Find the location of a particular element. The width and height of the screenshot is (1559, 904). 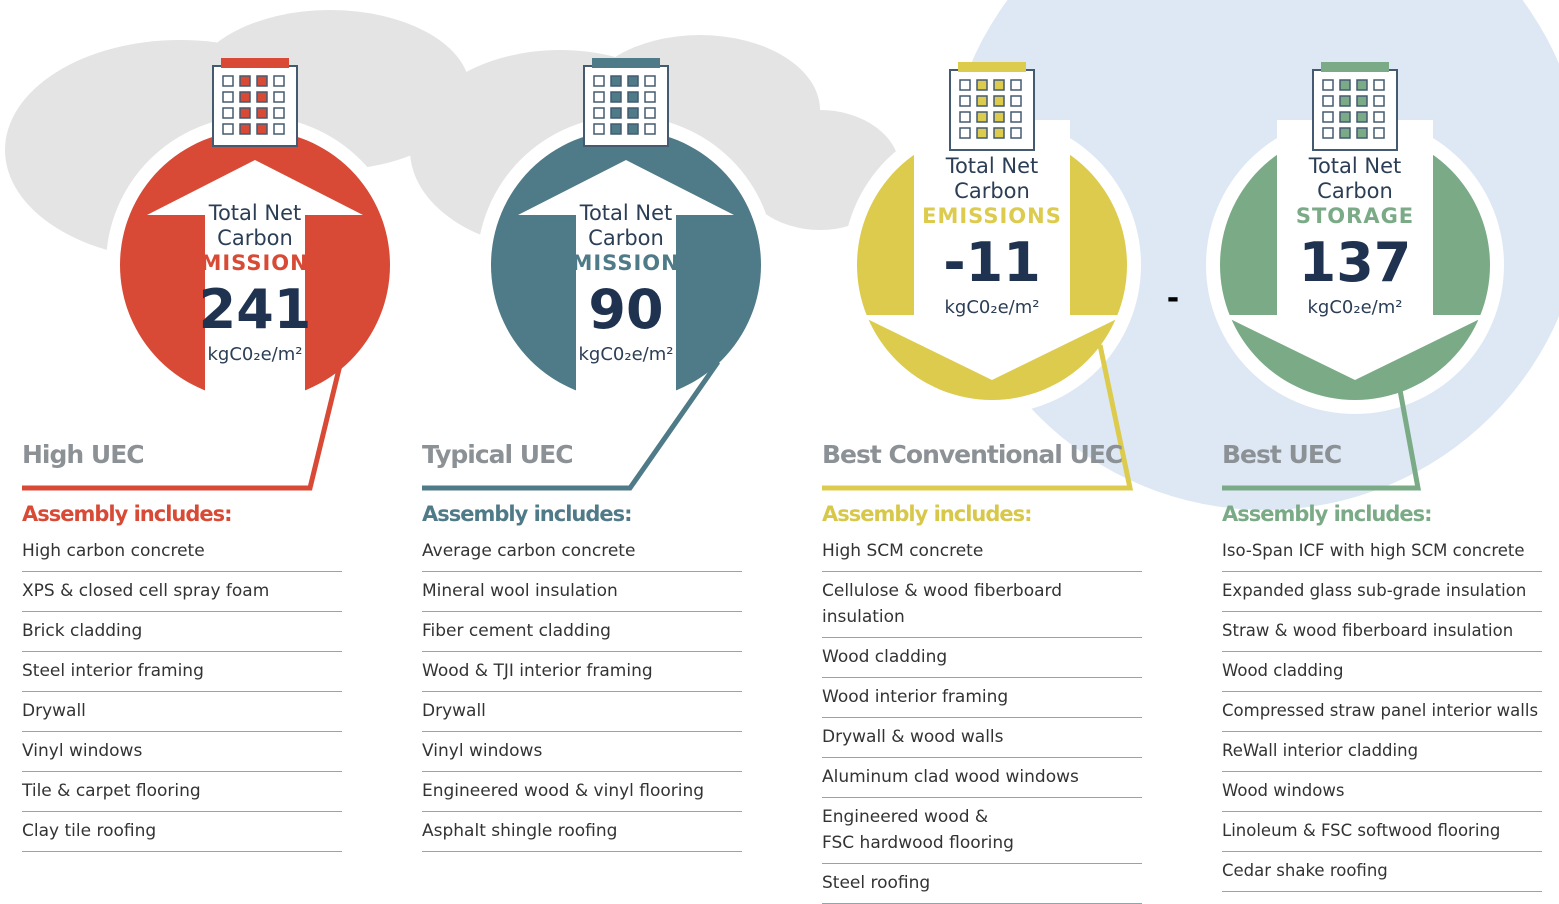

assembly-item: Average carbon concrete is located at coordinates (582, 552).